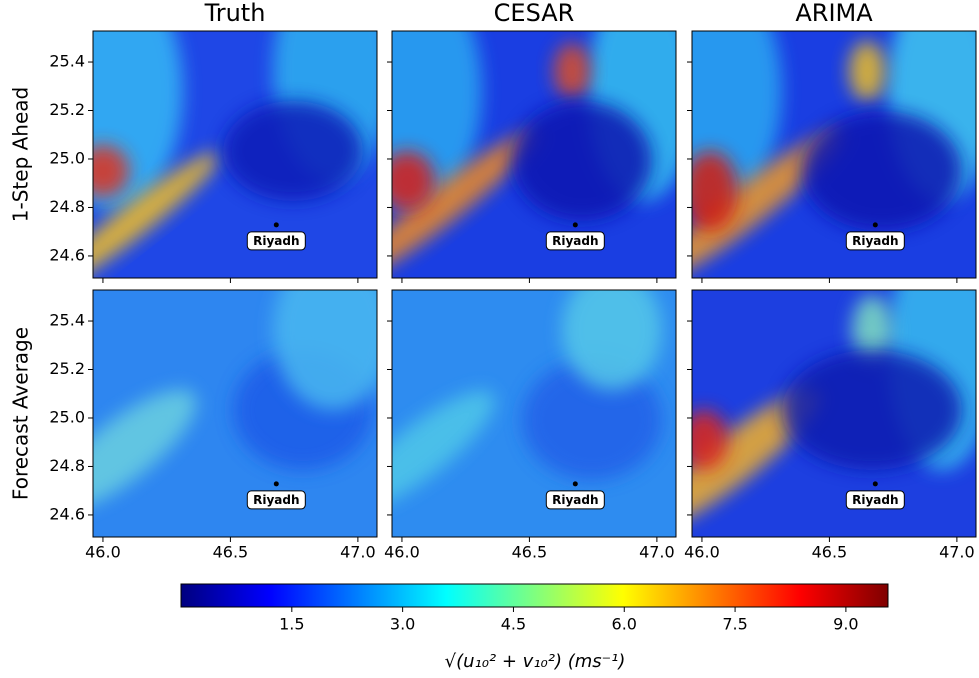 This screenshot has width=979, height=678. What do you see at coordinates (834, 13) in the screenshot?
I see `column-title: ARIMA` at bounding box center [834, 13].